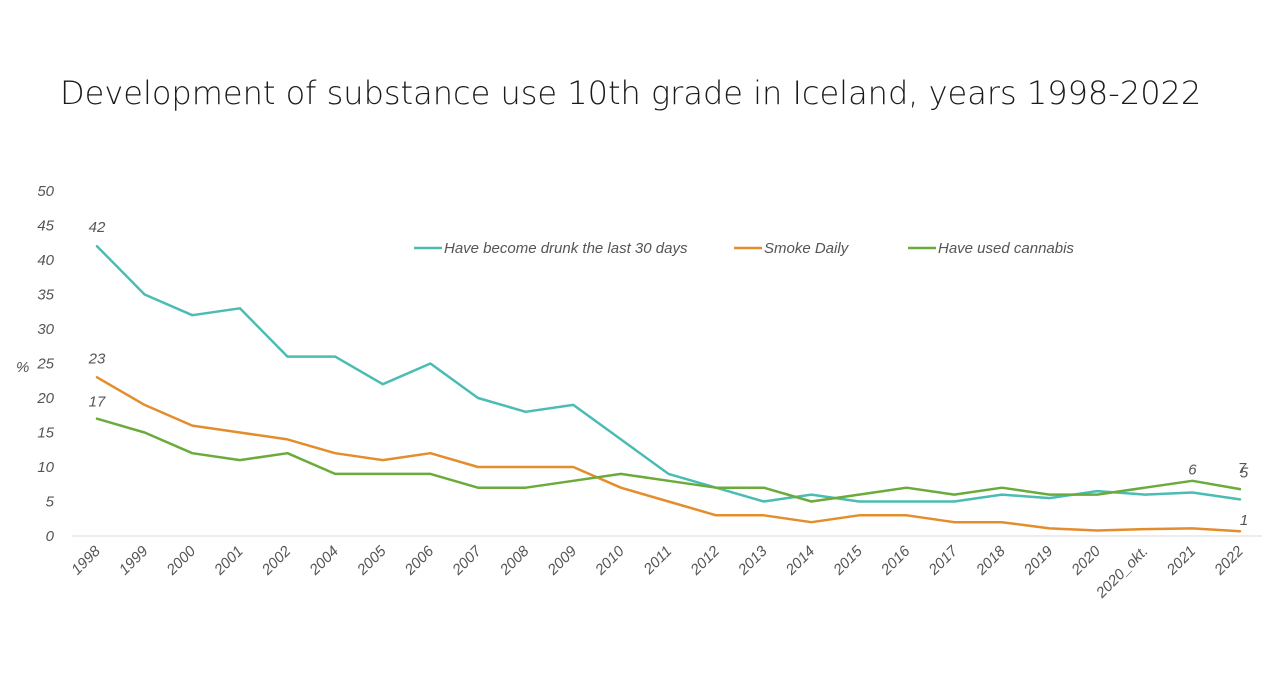 The image size is (1280, 700). Describe the element at coordinates (848, 560) in the screenshot. I see `x-tick-label: 2015` at that location.